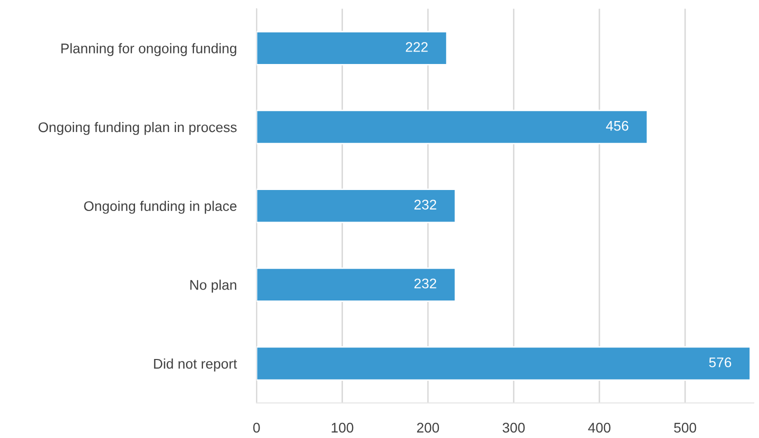 This screenshot has height=438, width=759. What do you see at coordinates (160, 207) in the screenshot?
I see `y-tick-label: Ongoing funding in place` at bounding box center [160, 207].